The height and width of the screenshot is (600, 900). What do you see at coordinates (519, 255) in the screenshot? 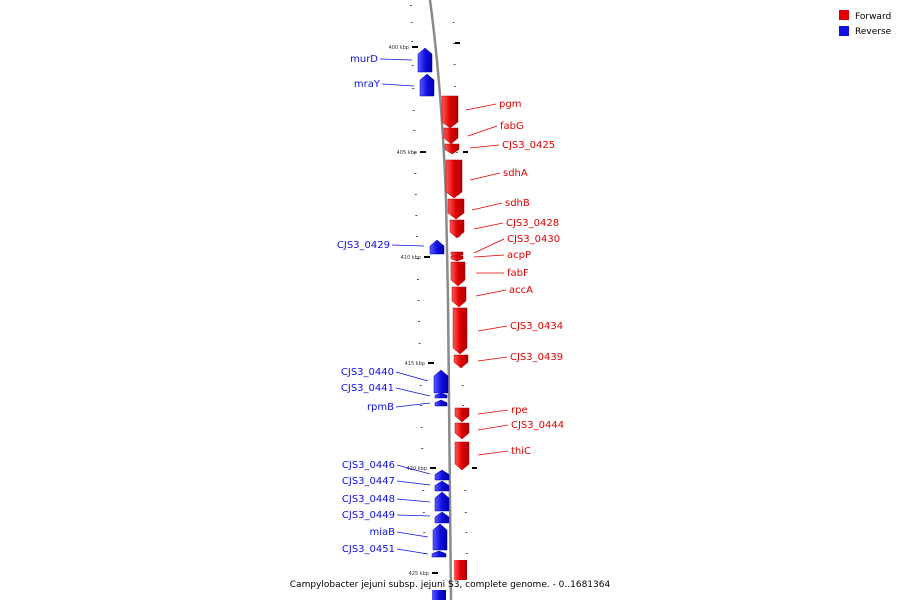
I see `gene-label-acpp: acpP` at bounding box center [519, 255].